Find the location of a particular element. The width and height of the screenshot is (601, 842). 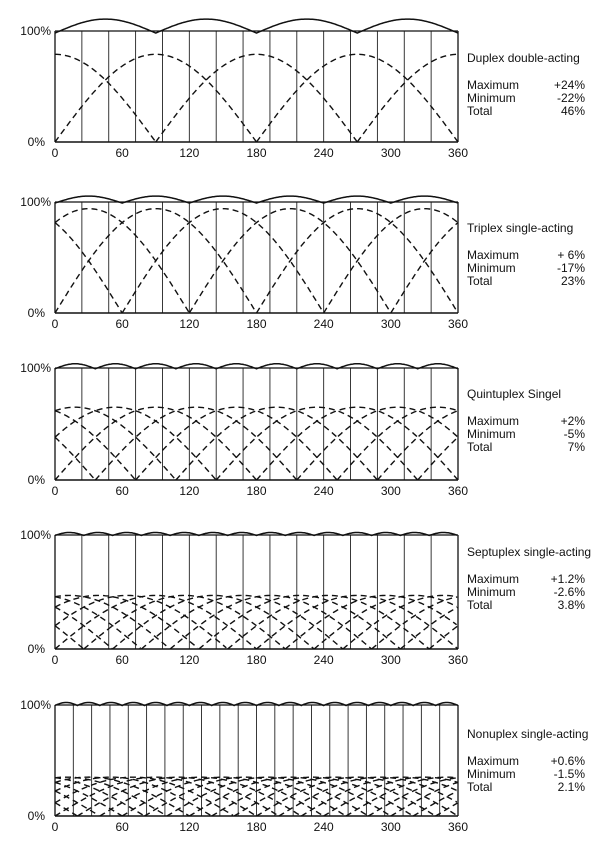

stat-value: -5% is located at coordinates (574, 434).